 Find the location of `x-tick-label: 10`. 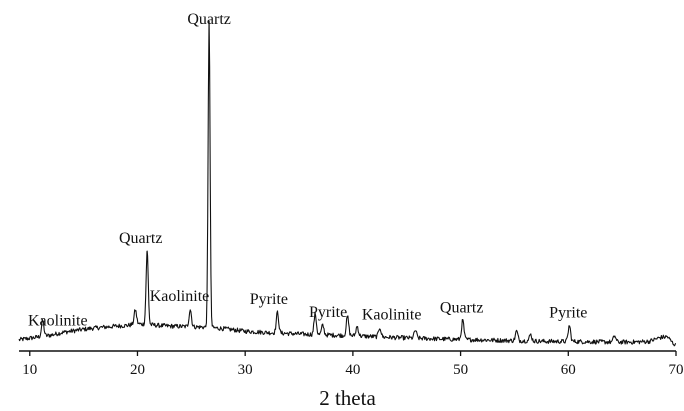

x-tick-label: 10 is located at coordinates (29, 370).